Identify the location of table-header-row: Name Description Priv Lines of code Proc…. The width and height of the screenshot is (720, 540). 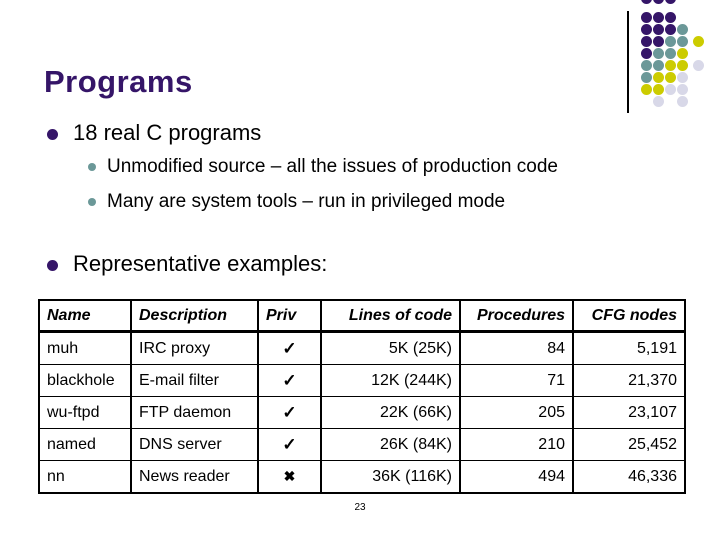
(362, 316).